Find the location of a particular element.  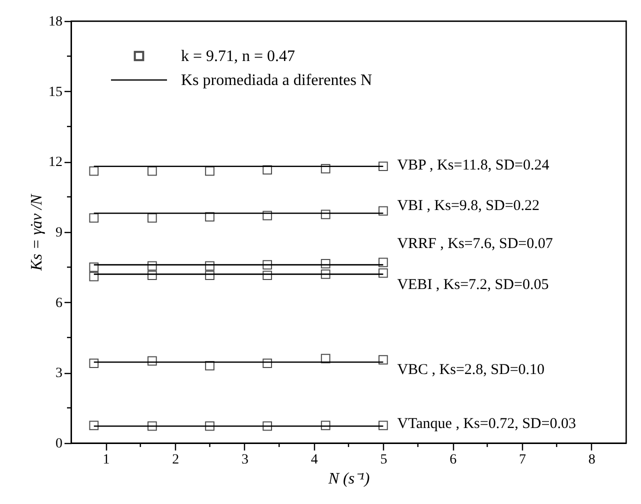

x-tick-label: 3 is located at coordinates (244, 460).